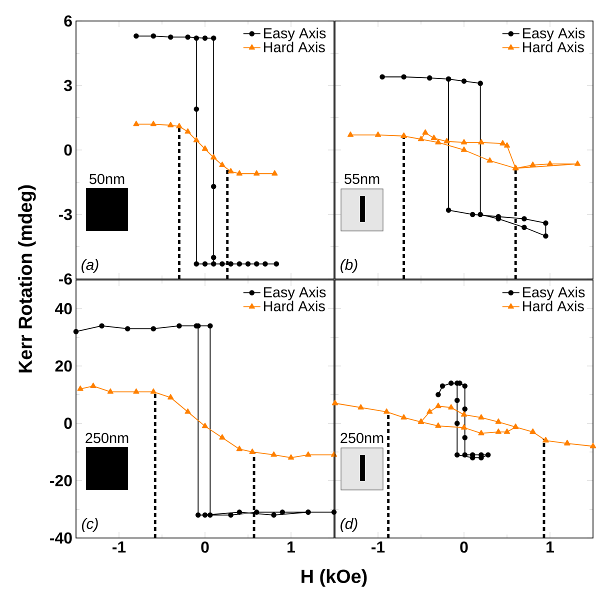  Describe the element at coordinates (65, 279) in the screenshot. I see `y-tick-label: -6` at that location.